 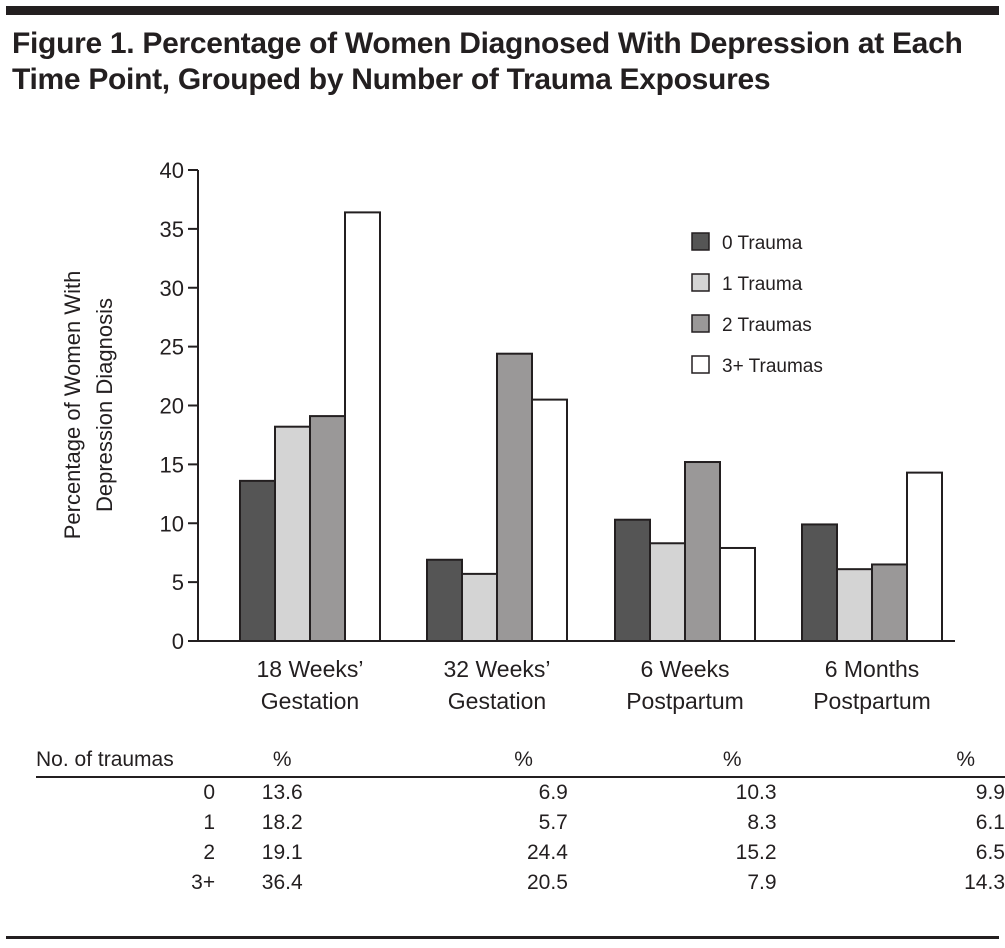 I want to click on y-axis: 0 5 10 15 20 25 30 35 40, so click(x=179, y=406).